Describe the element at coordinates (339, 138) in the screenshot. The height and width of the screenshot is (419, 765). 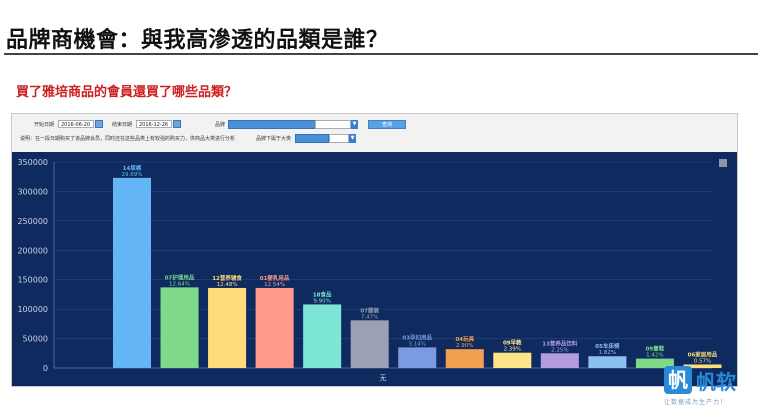
I see `category-select-value` at that location.